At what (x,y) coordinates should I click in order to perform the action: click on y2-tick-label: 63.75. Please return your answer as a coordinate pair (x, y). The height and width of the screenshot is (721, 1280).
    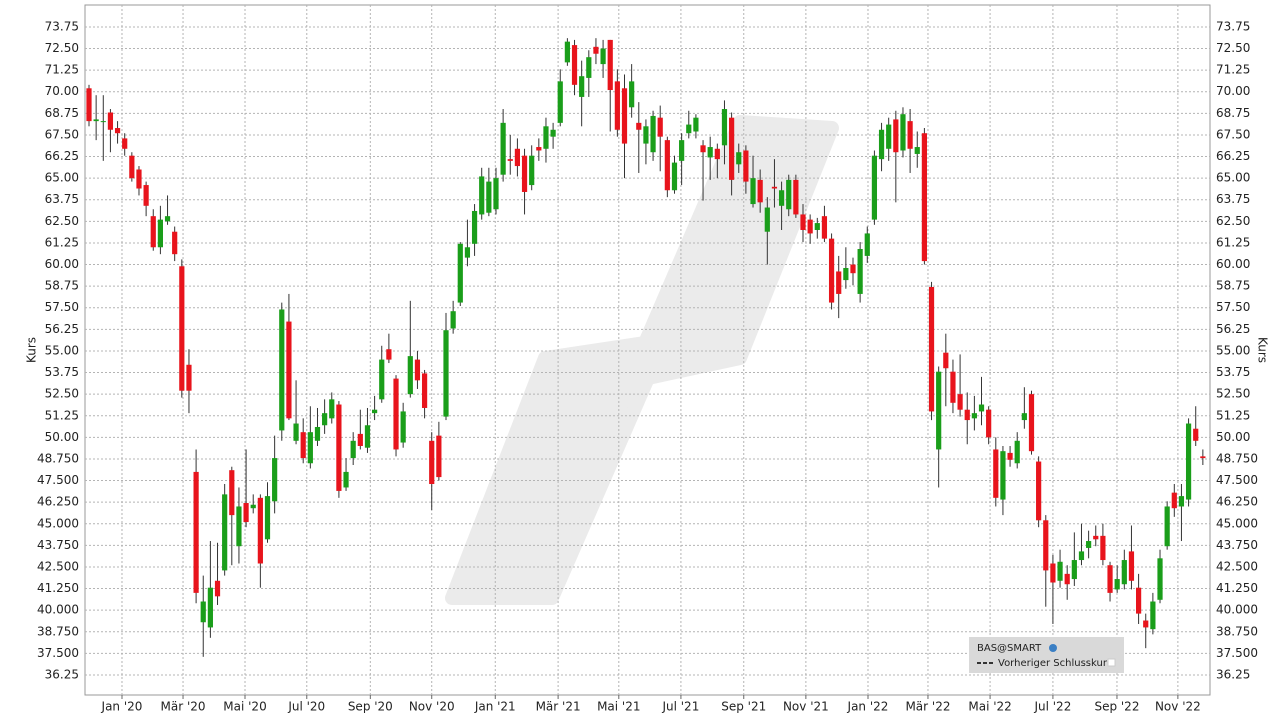
    Looking at the image, I should click on (1233, 199).